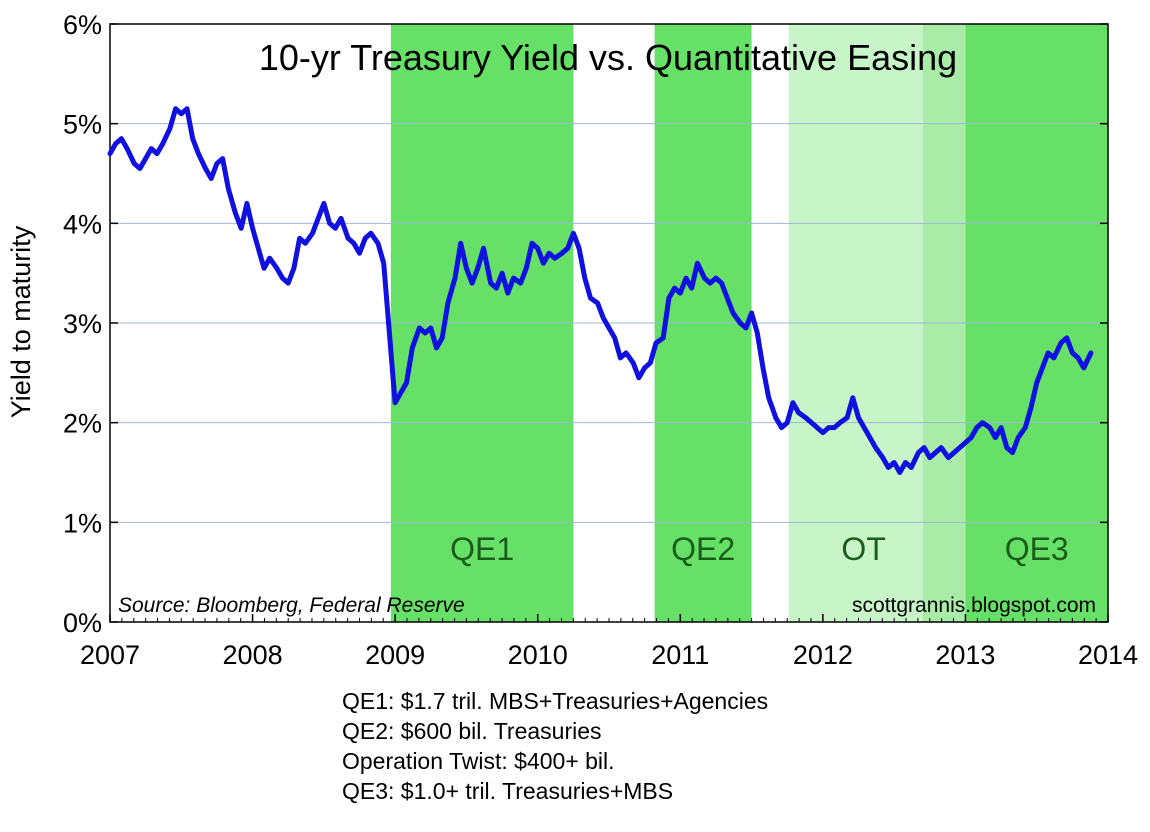  I want to click on band-labels: QE1 QE2 OT QE3, so click(759, 549).